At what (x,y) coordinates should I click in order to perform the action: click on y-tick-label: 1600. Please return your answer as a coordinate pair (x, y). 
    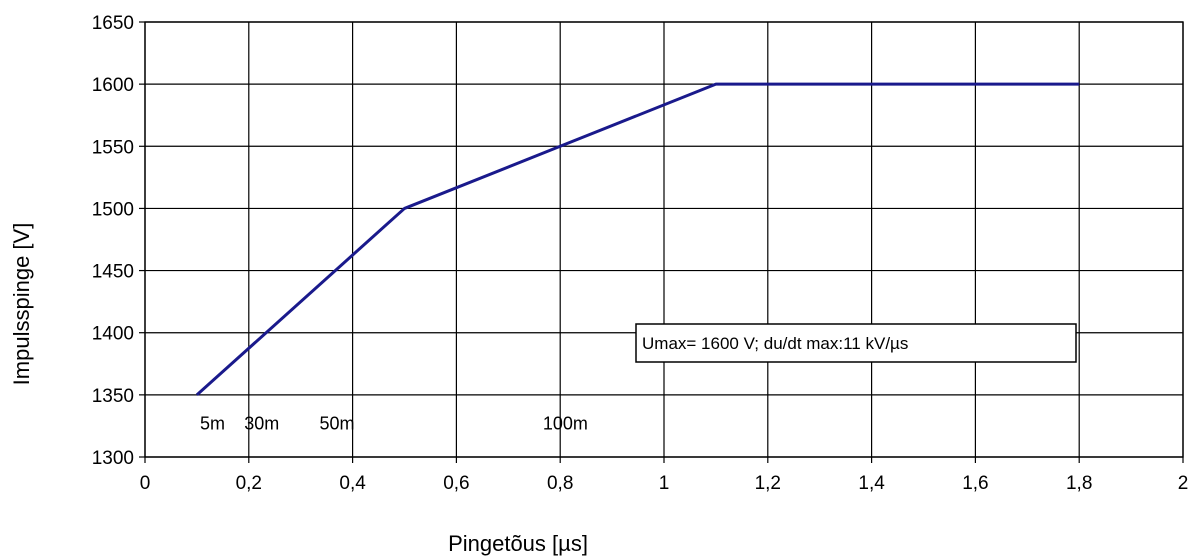
    Looking at the image, I should click on (113, 85).